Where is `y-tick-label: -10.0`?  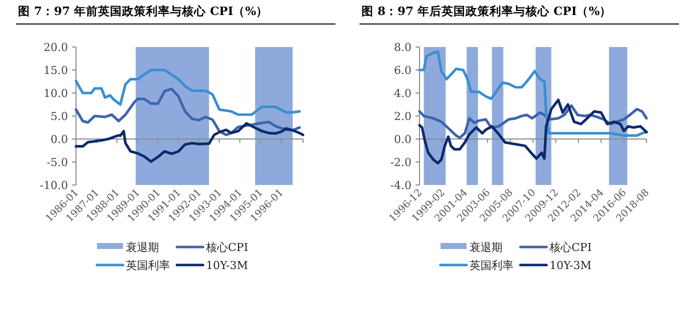 y-tick-label: -10.0 is located at coordinates (54, 185).